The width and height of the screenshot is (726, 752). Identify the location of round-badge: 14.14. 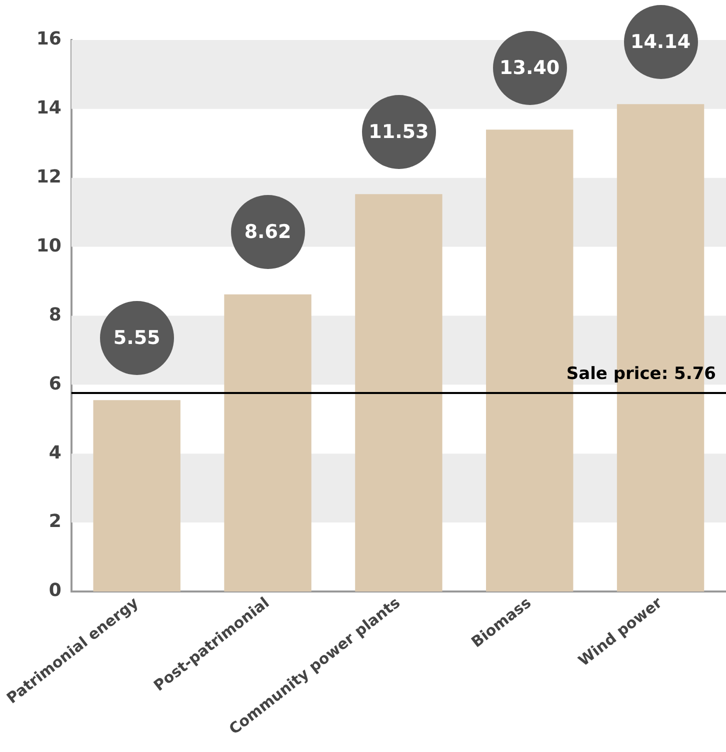
(661, 42).